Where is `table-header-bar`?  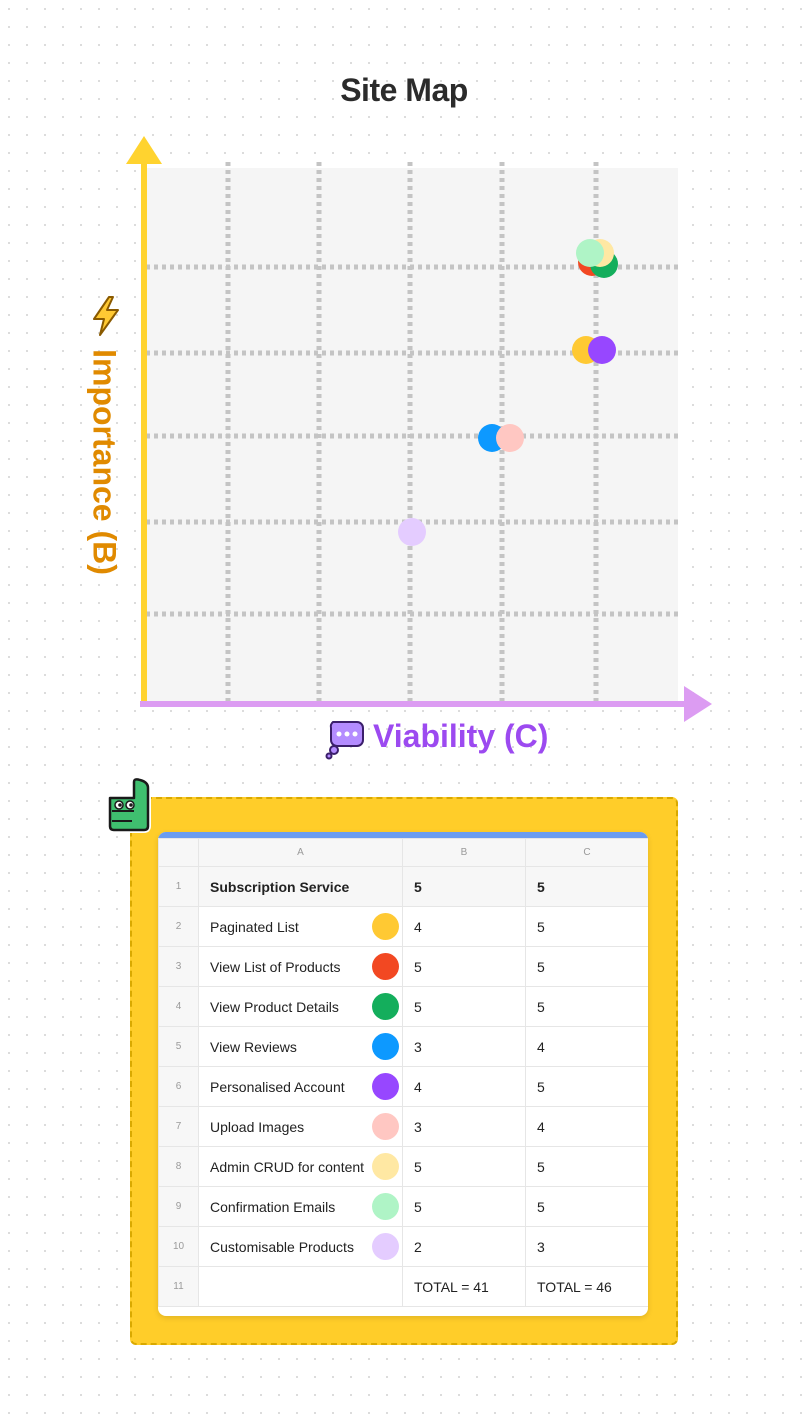 table-header-bar is located at coordinates (403, 835).